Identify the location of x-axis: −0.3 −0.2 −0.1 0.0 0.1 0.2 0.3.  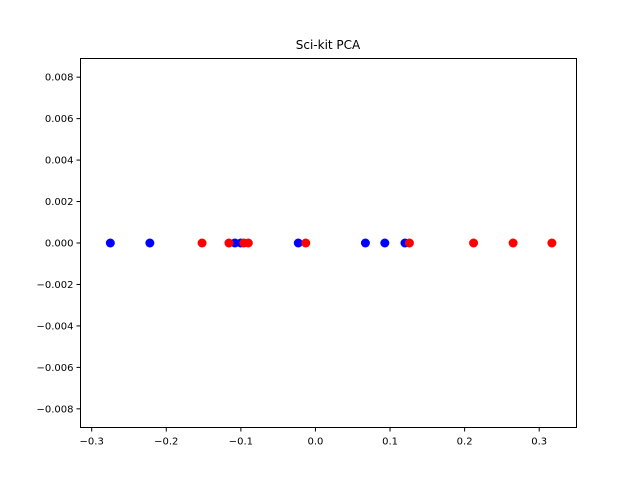
(313, 437).